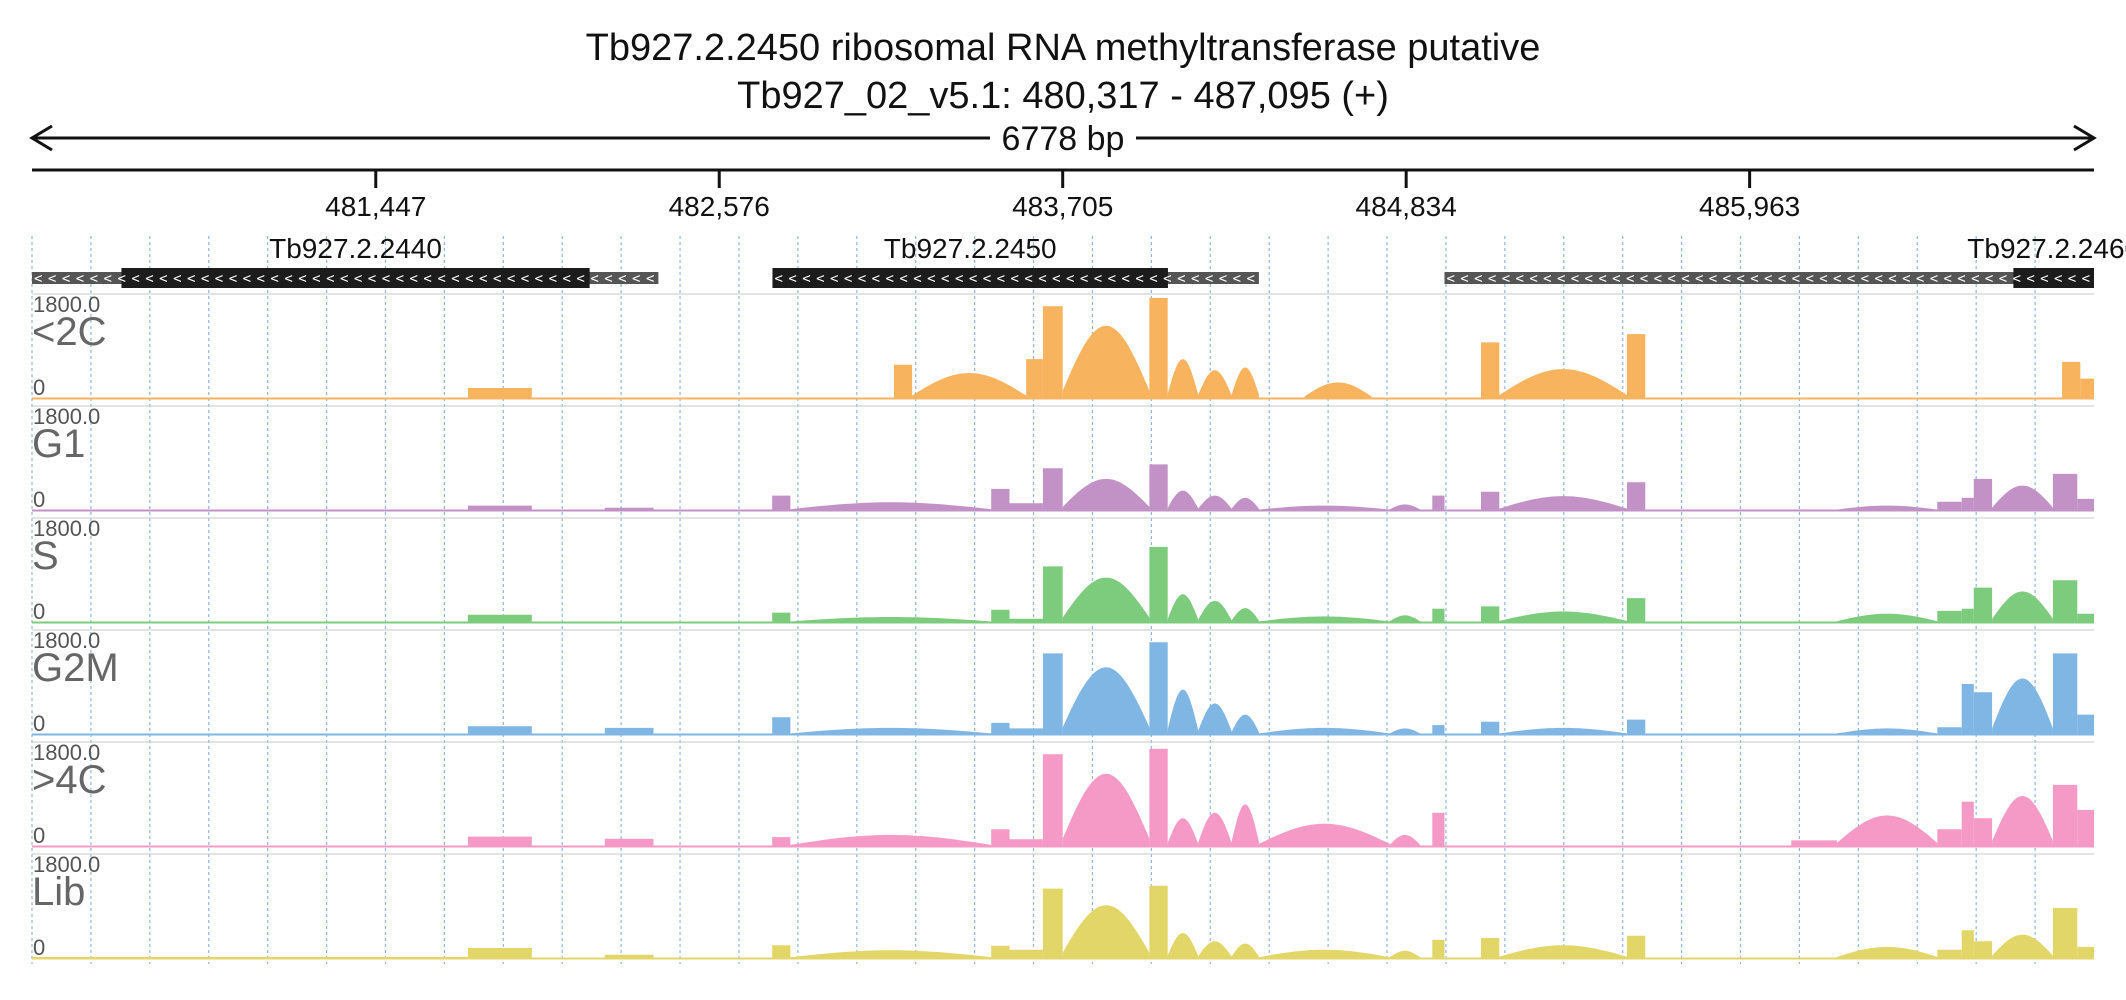 This screenshot has height=1000, width=2126. I want to click on track-name: <2C, so click(69, 332).